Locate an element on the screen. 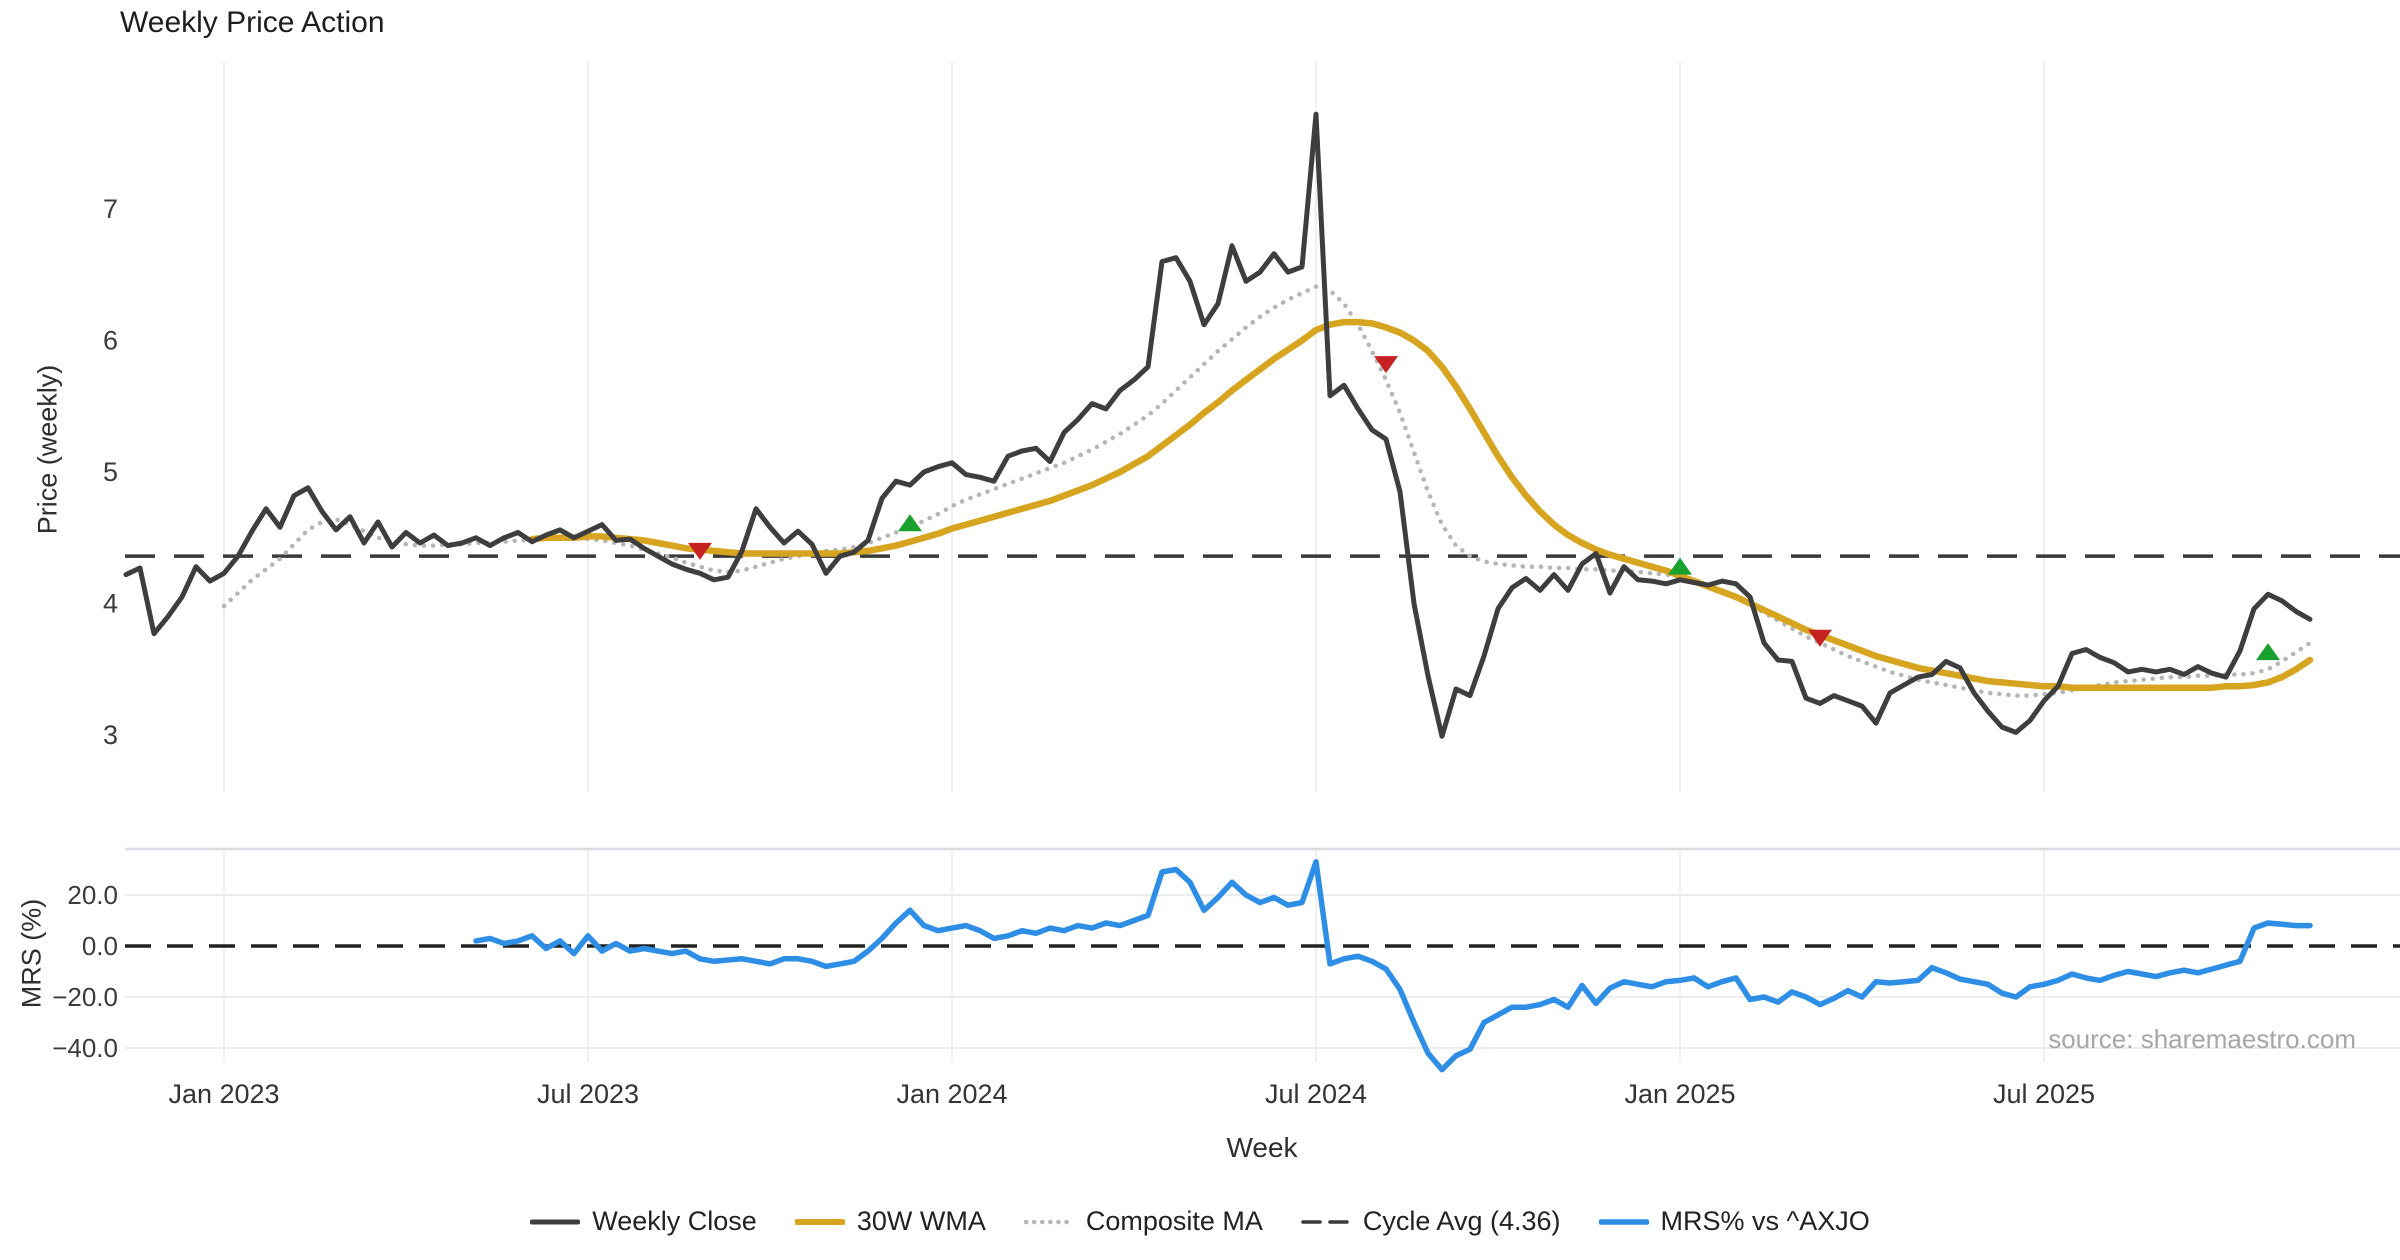 This screenshot has width=2400, height=1260. legend-item-wma: 30W WMA is located at coordinates (890, 1221).